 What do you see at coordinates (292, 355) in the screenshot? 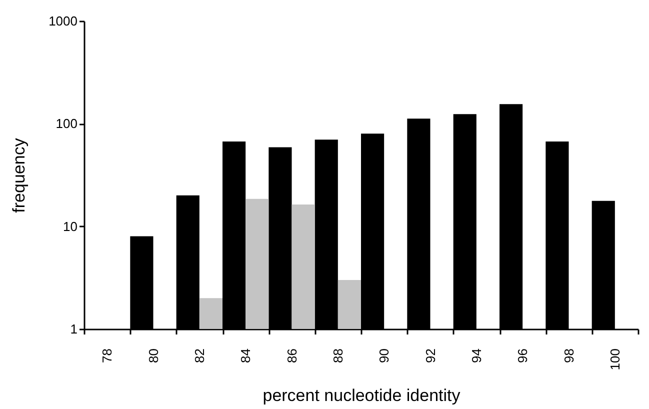
I see `x-tick-label: 86` at bounding box center [292, 355].